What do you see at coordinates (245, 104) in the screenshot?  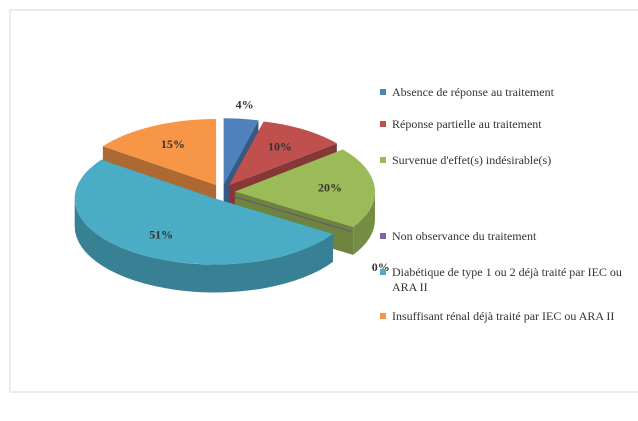 I see `data-label: 4%` at bounding box center [245, 104].